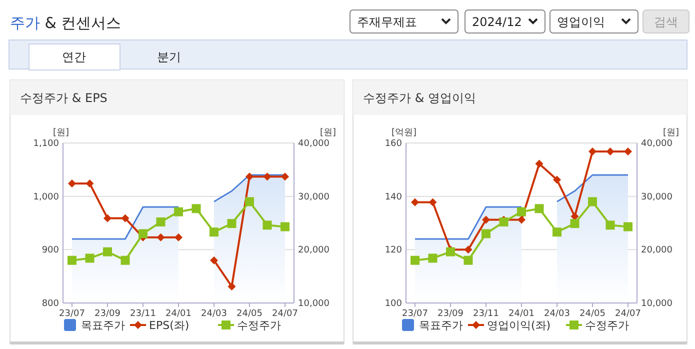  What do you see at coordinates (169, 57) in the screenshot?
I see `text: 분기` at bounding box center [169, 57].